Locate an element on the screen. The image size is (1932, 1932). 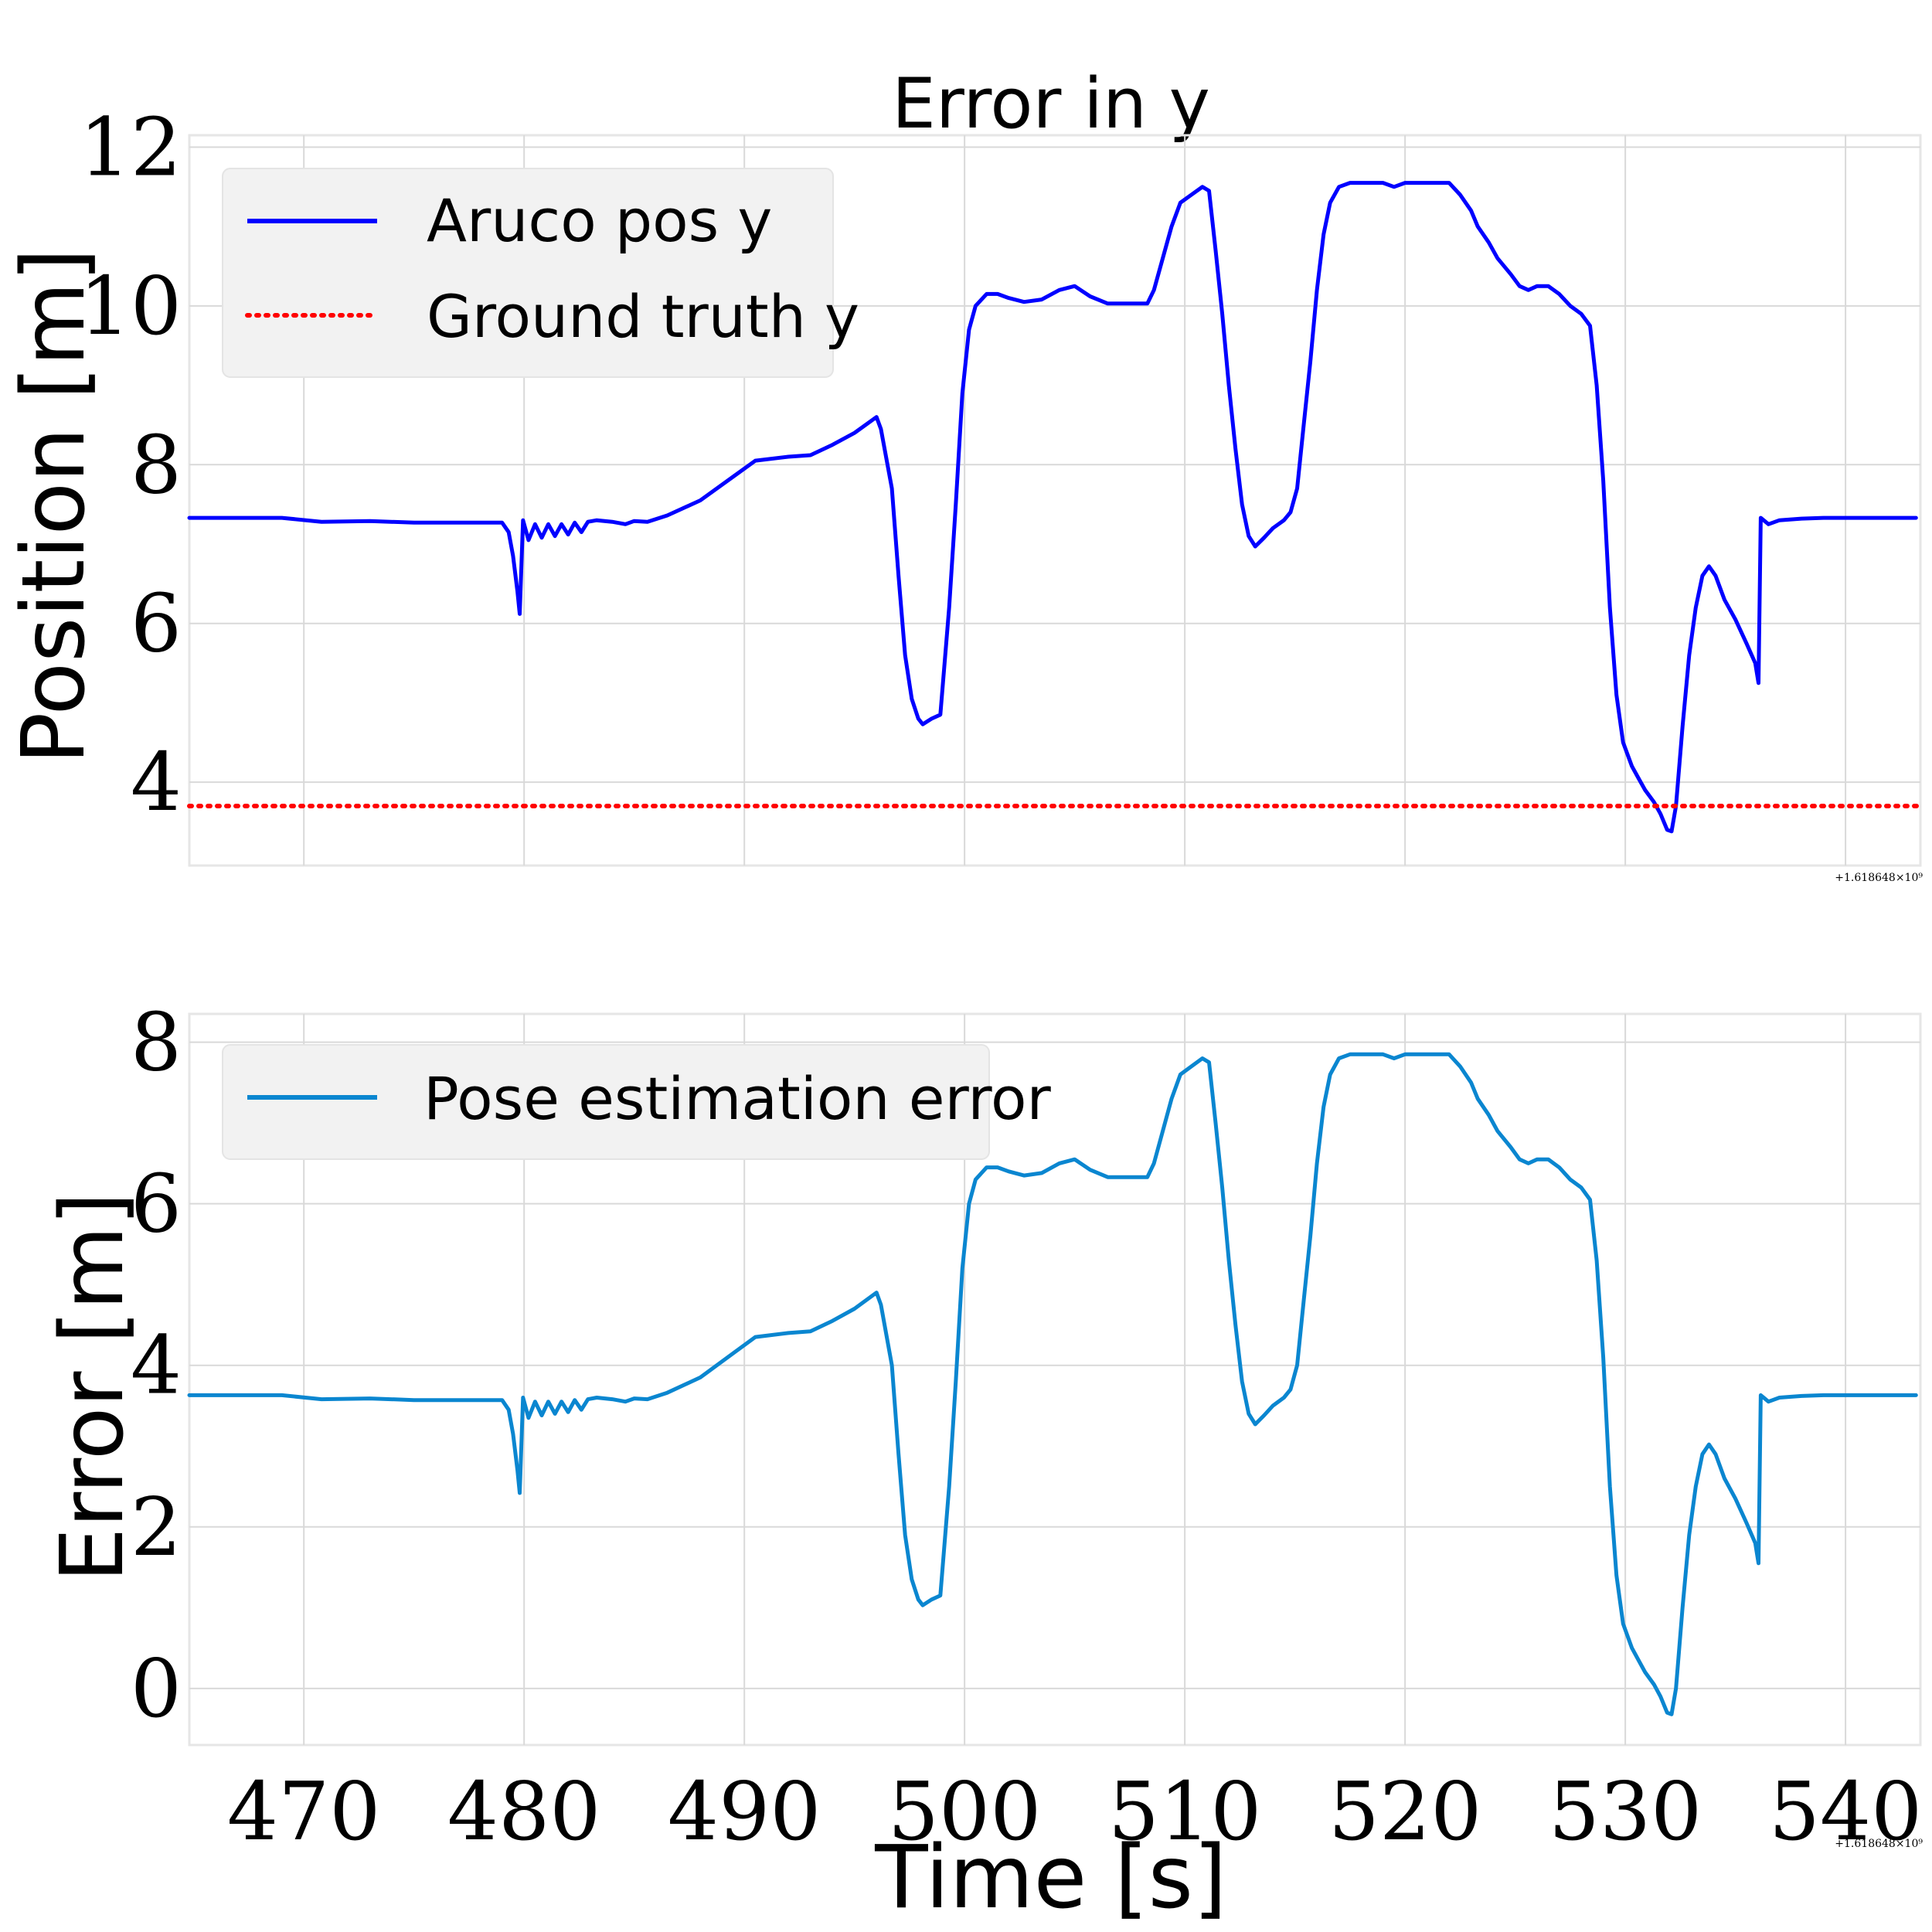
legend-top: Aruco pos y Ground truth y is located at coordinates (540, 273).